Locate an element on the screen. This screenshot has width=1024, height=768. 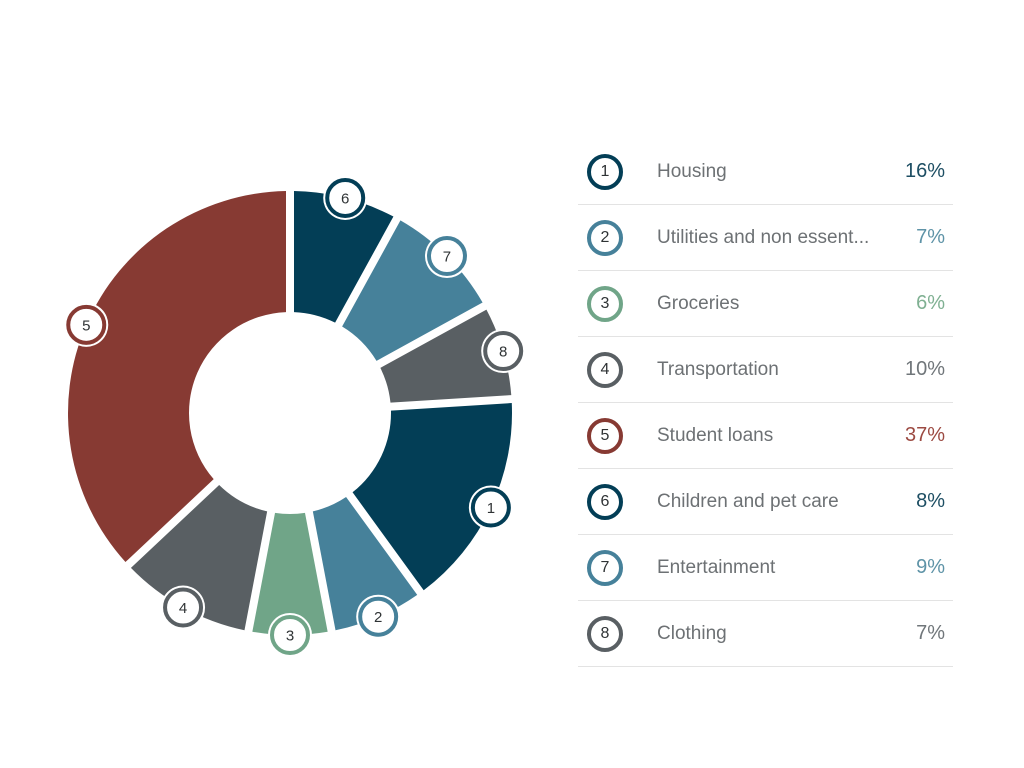
marker-number: 3 is located at coordinates (290, 636).